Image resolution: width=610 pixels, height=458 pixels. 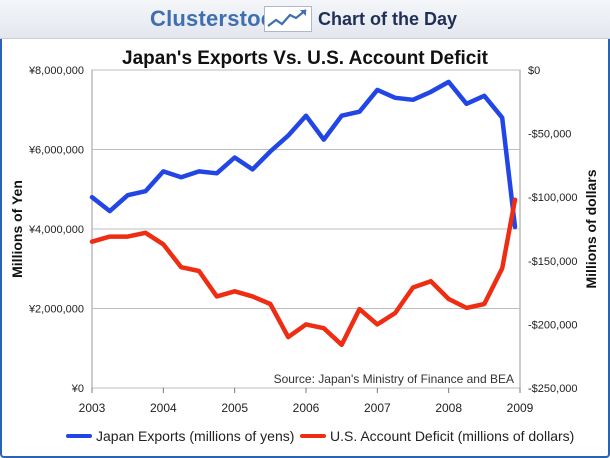 What do you see at coordinates (163, 408) in the screenshot?
I see `x-tick-label: 2004` at bounding box center [163, 408].